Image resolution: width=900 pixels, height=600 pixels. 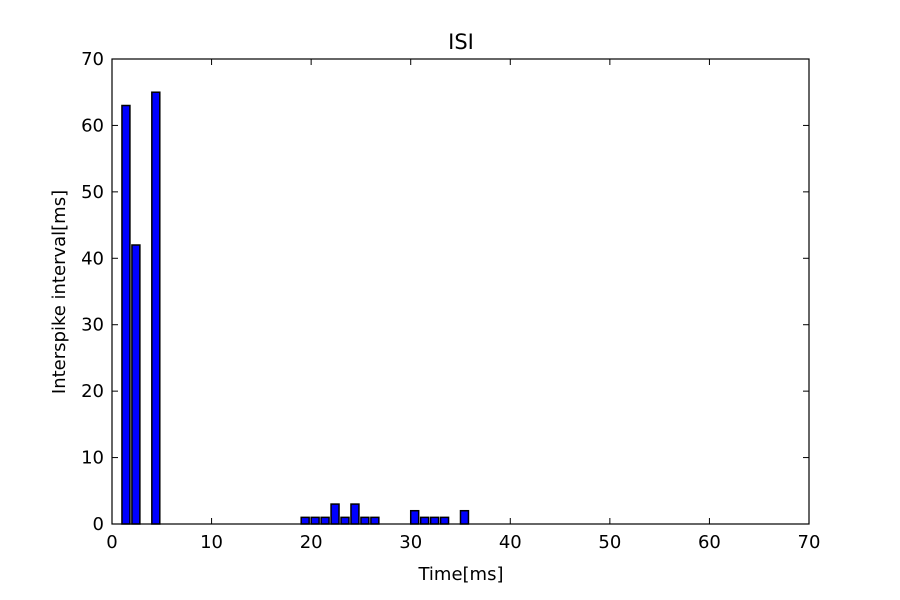 What do you see at coordinates (59, 292) in the screenshot?
I see `y-axis-label: Interspike interval[ms]` at bounding box center [59, 292].